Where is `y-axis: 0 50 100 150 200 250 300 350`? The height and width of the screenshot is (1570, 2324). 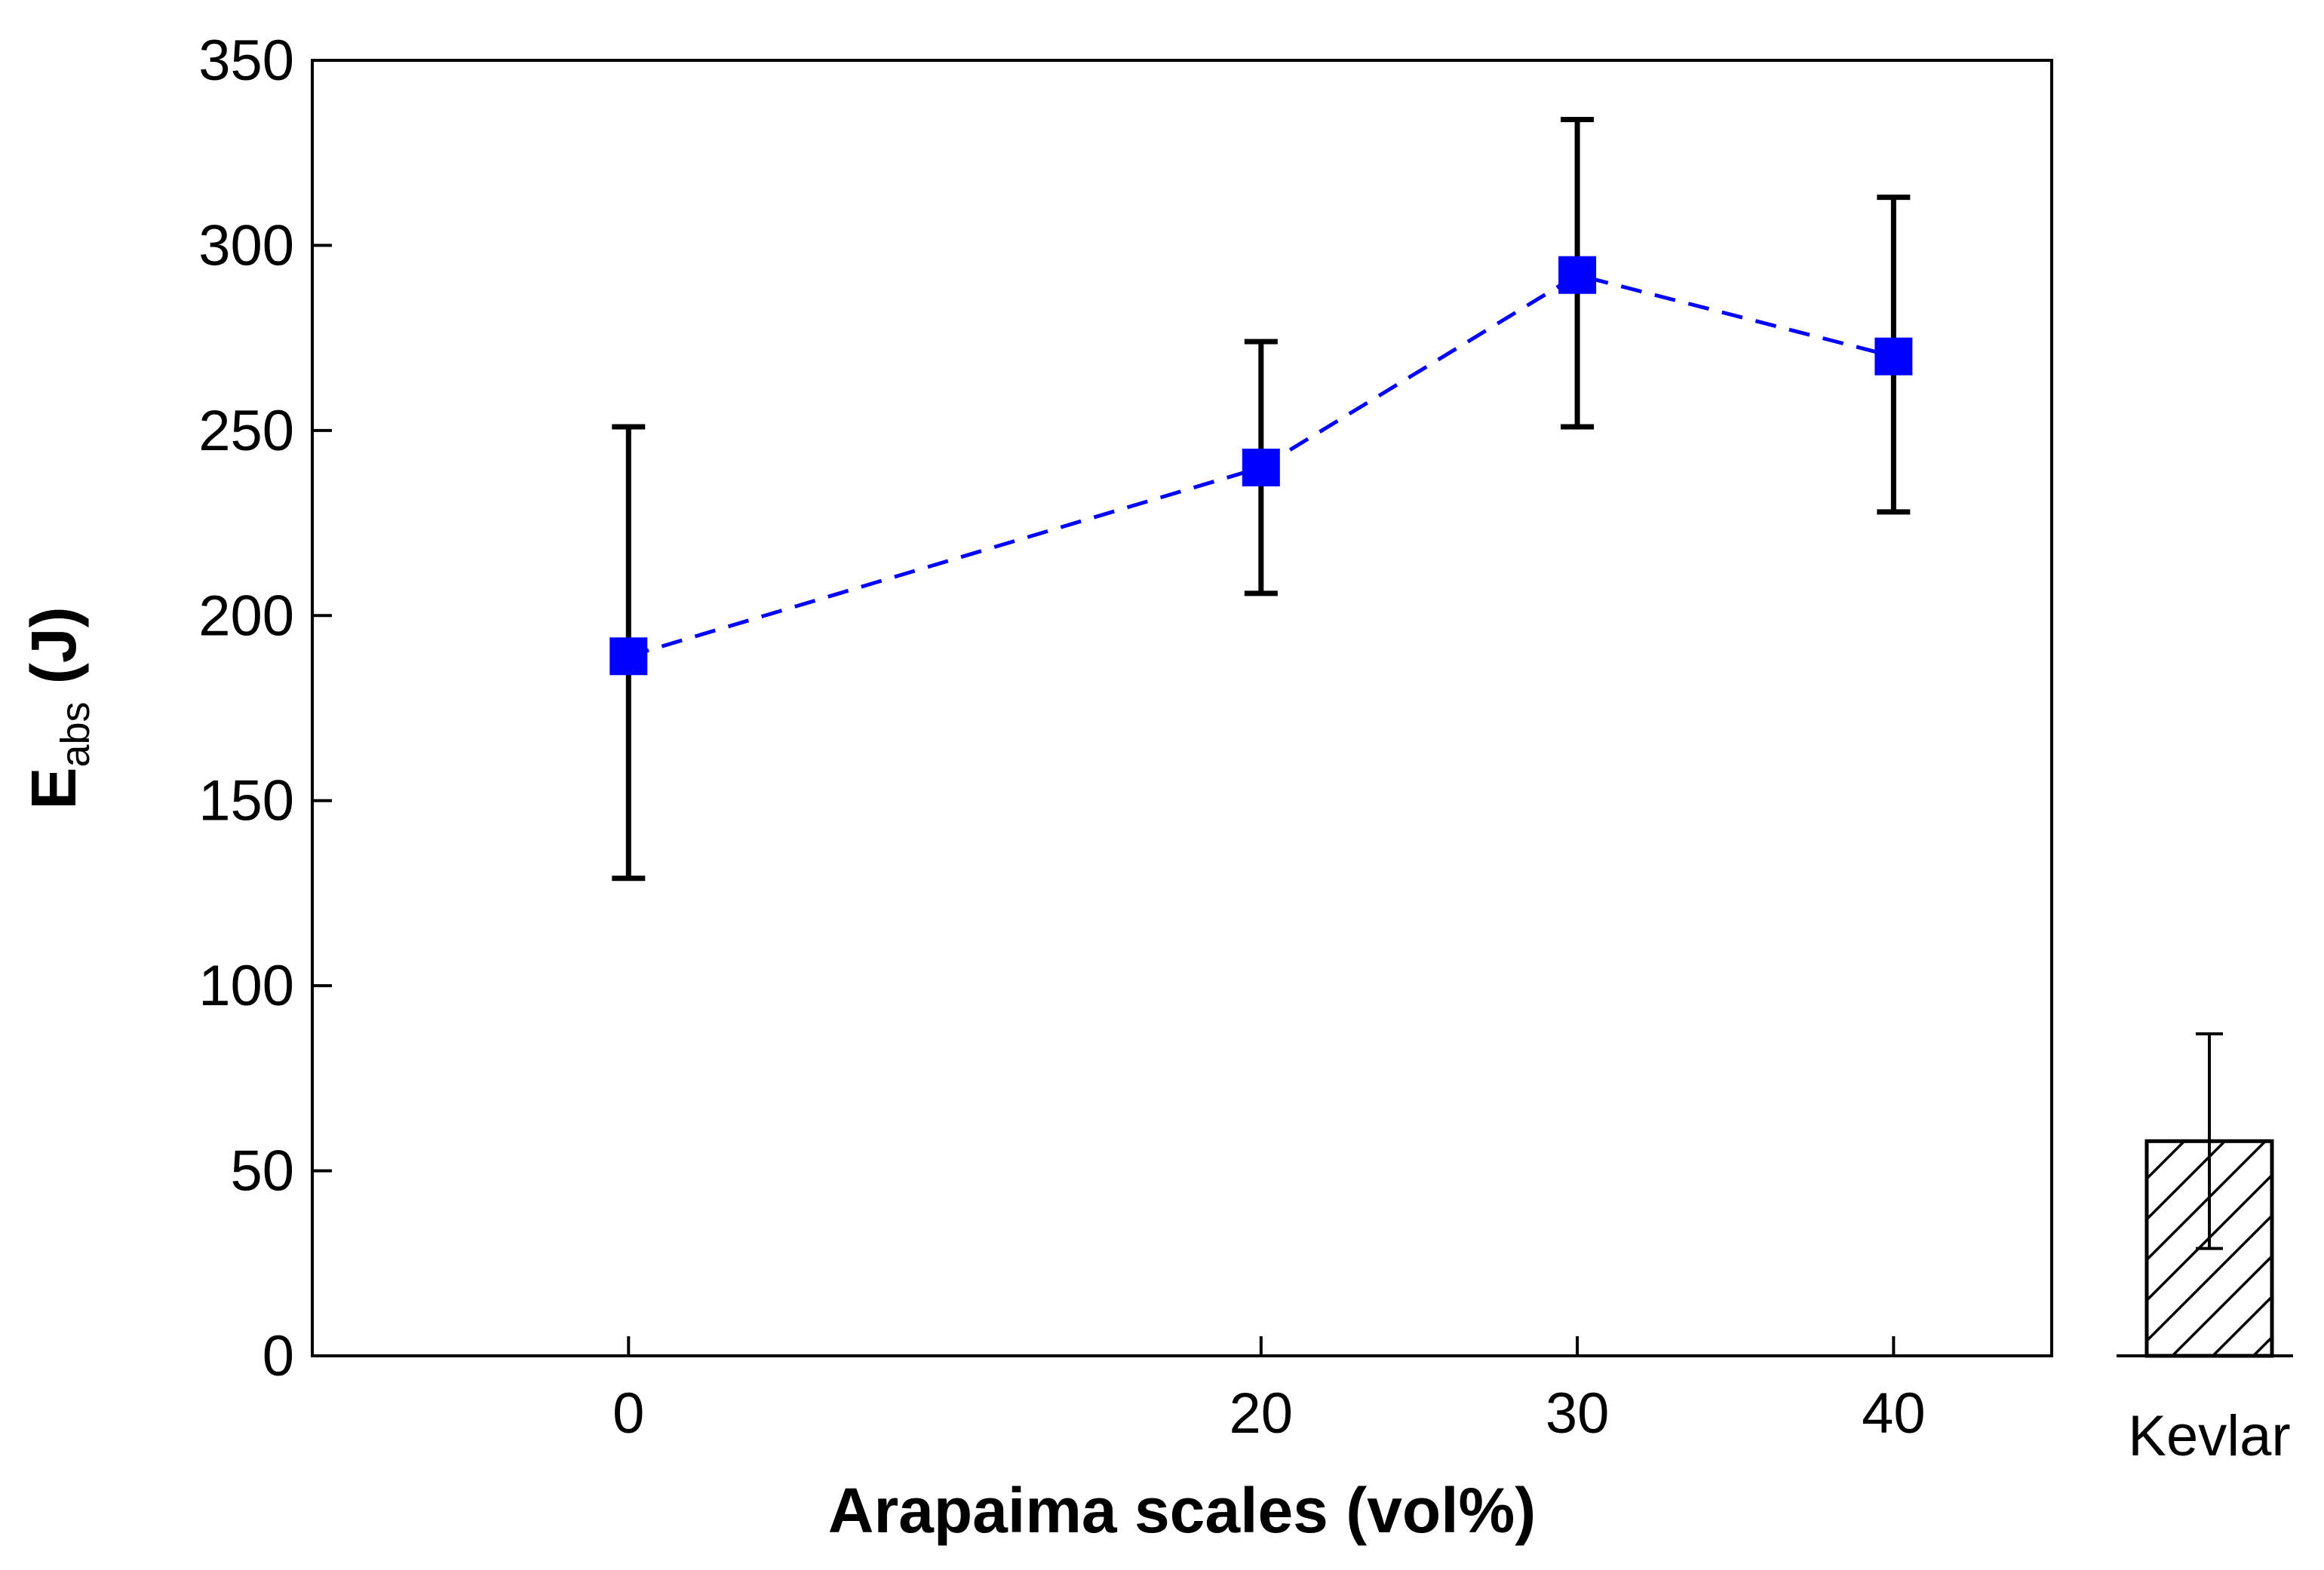
y-axis: 0 50 100 150 200 250 300 350 is located at coordinates (265, 708).